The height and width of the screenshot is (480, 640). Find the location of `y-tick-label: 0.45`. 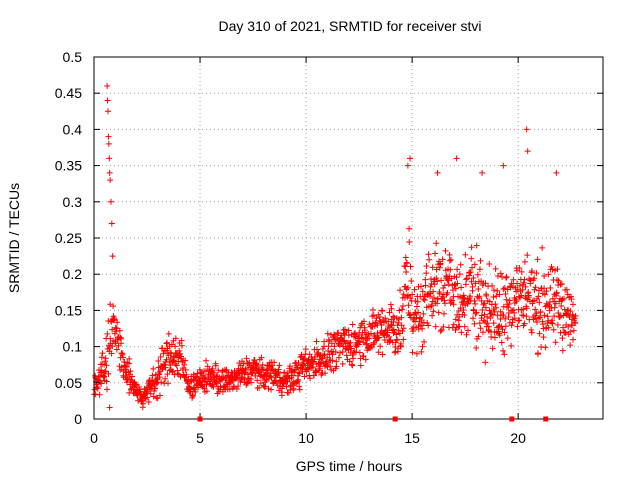

y-tick-label: 0.45 is located at coordinates (68, 93).